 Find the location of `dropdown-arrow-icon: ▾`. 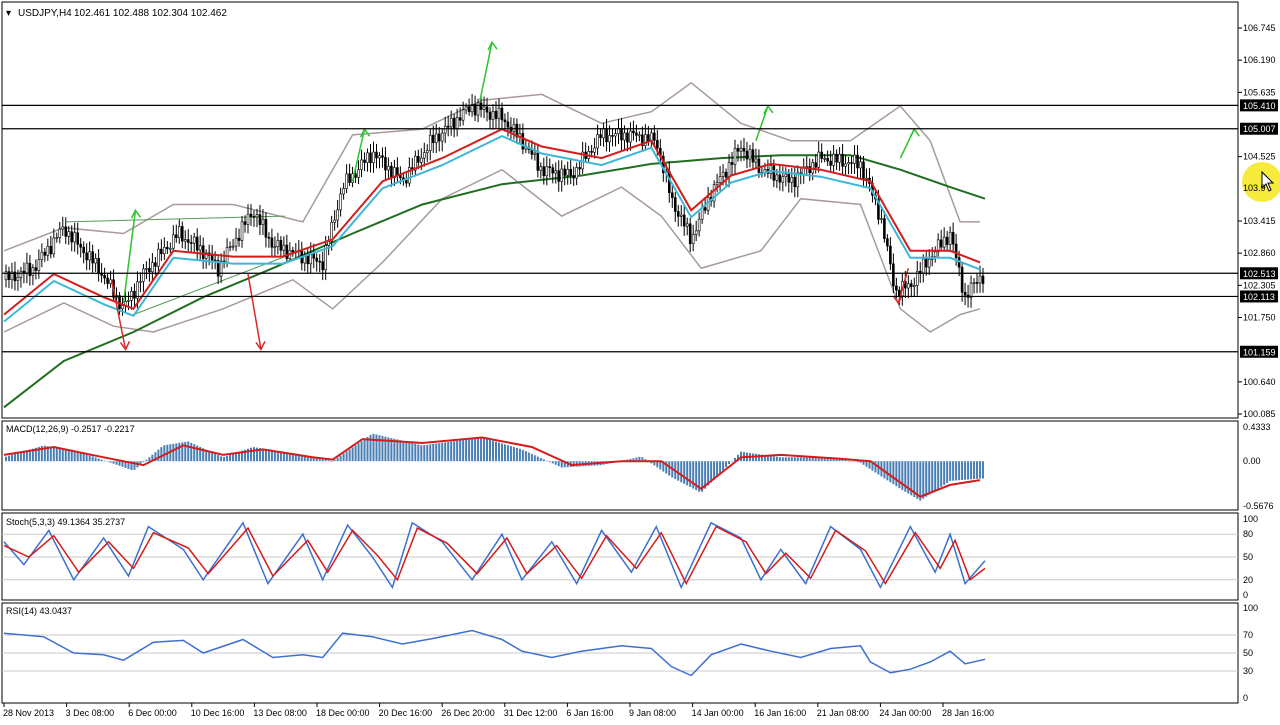

dropdown-arrow-icon: ▾ is located at coordinates (8, 13).